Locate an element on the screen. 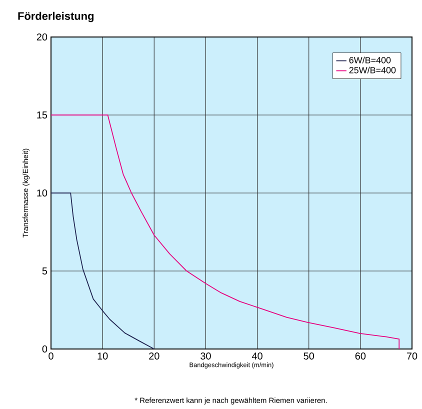 The width and height of the screenshot is (422, 409). x-tick-label: 30 is located at coordinates (205, 356).